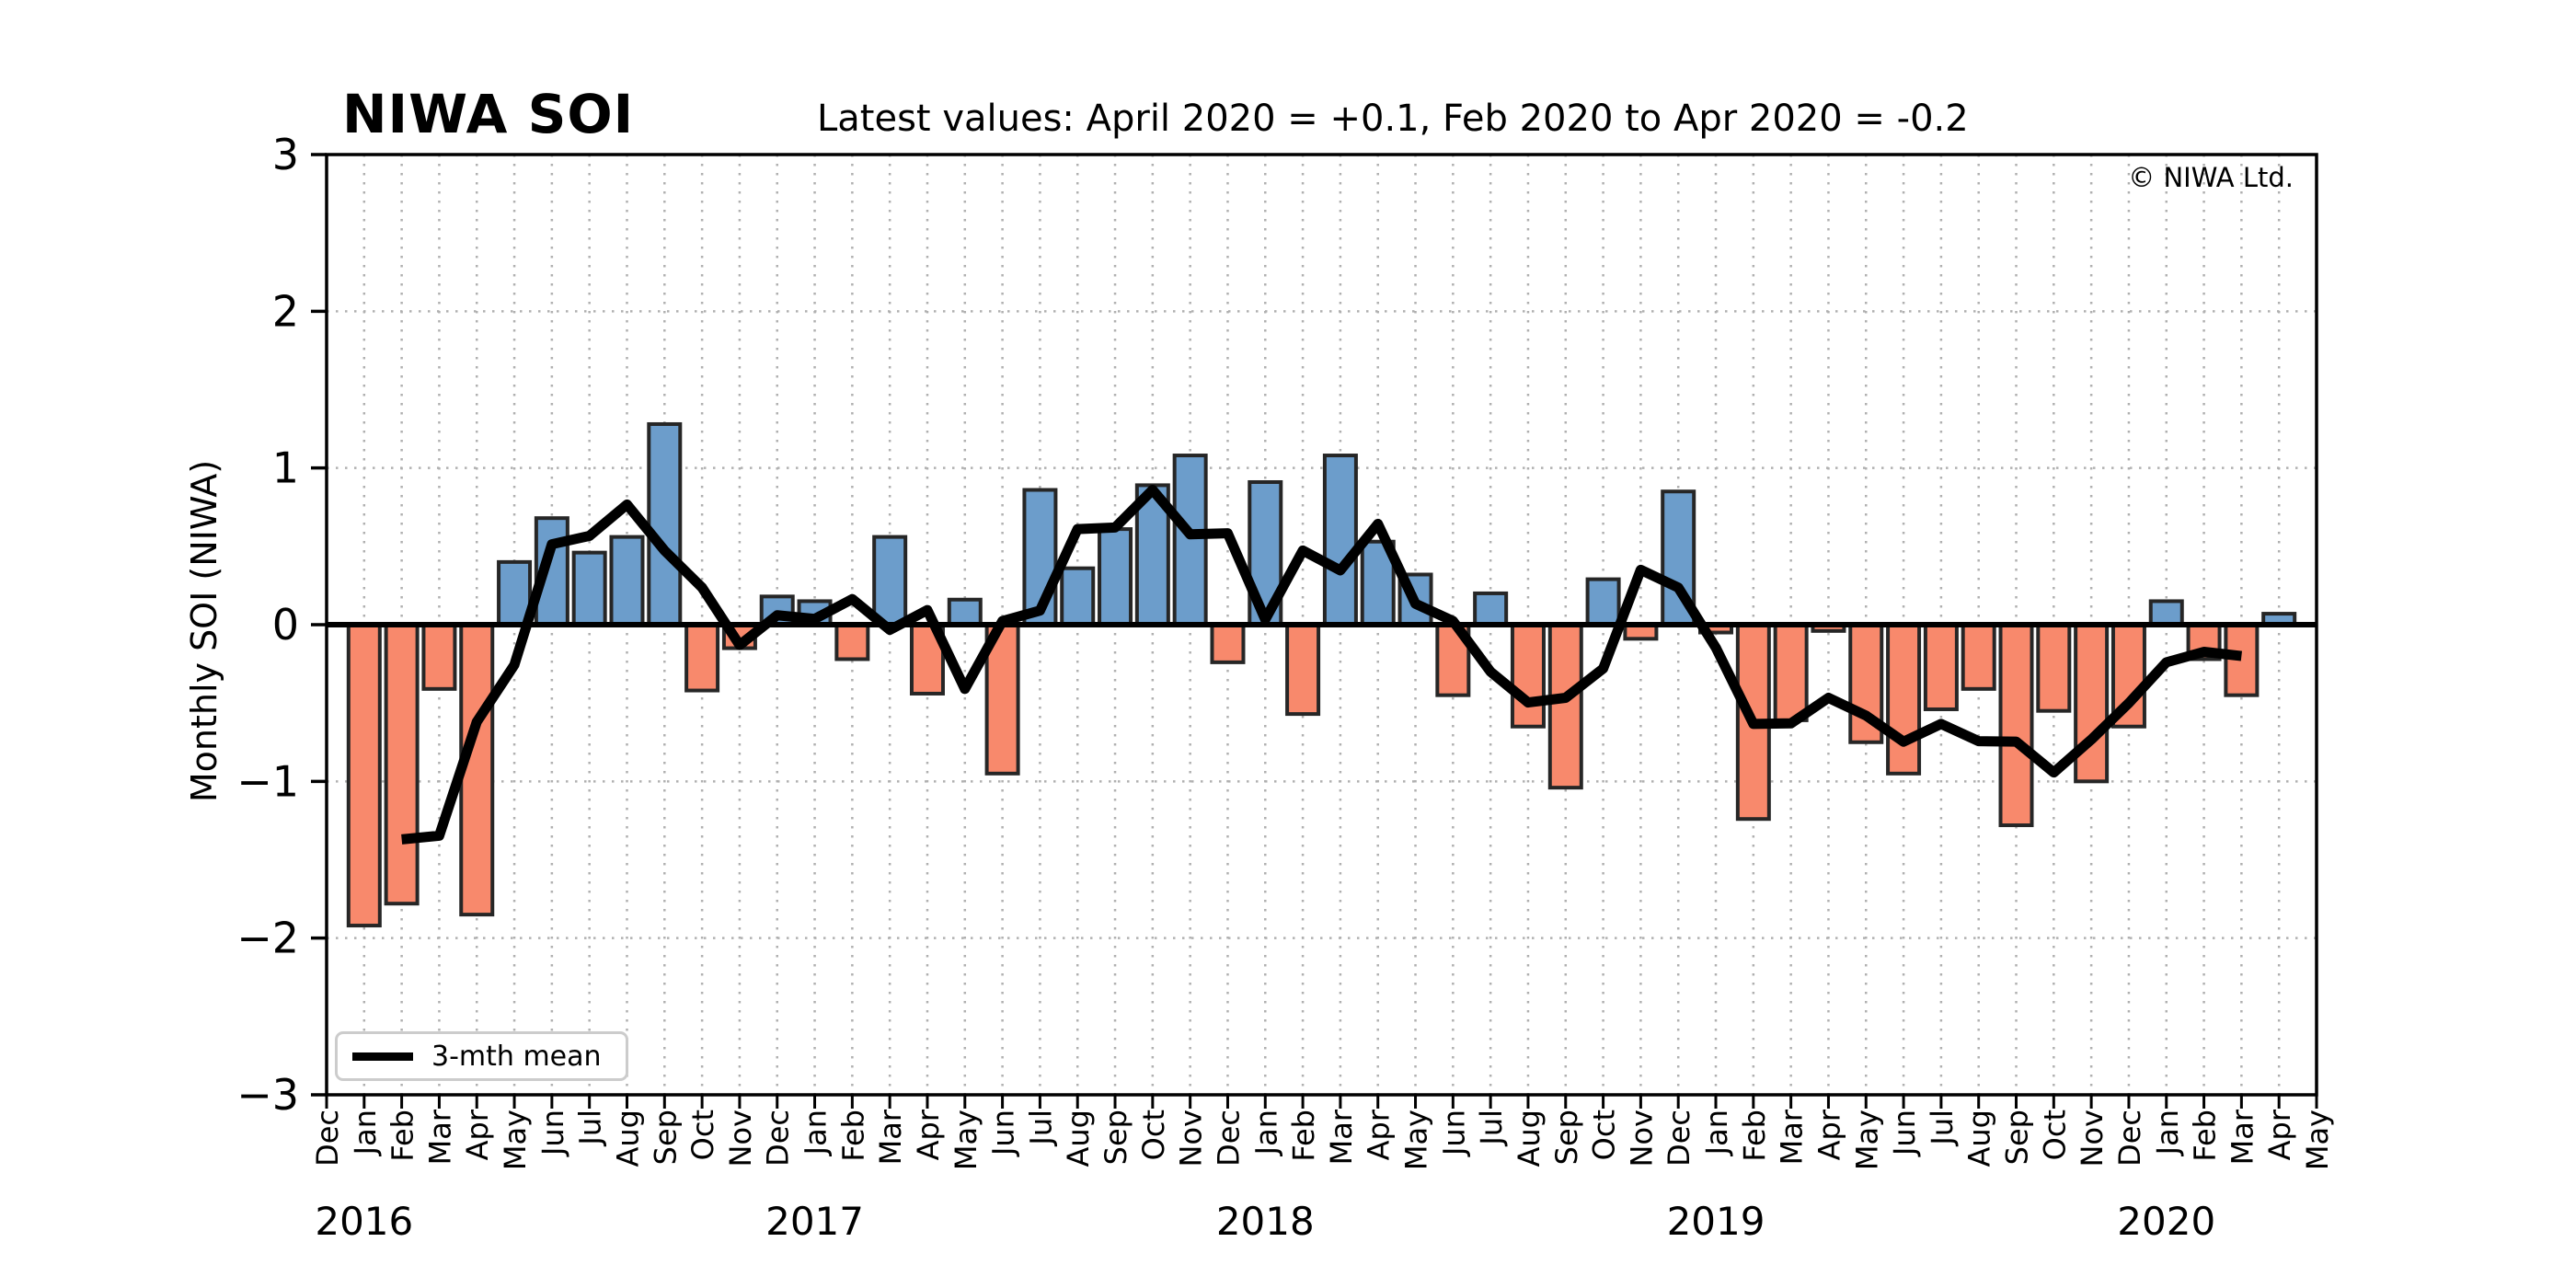 This screenshot has height=1288, width=2576. I want to click on x-tick-label-Feb-2020: Feb, so click(2205, 1136).